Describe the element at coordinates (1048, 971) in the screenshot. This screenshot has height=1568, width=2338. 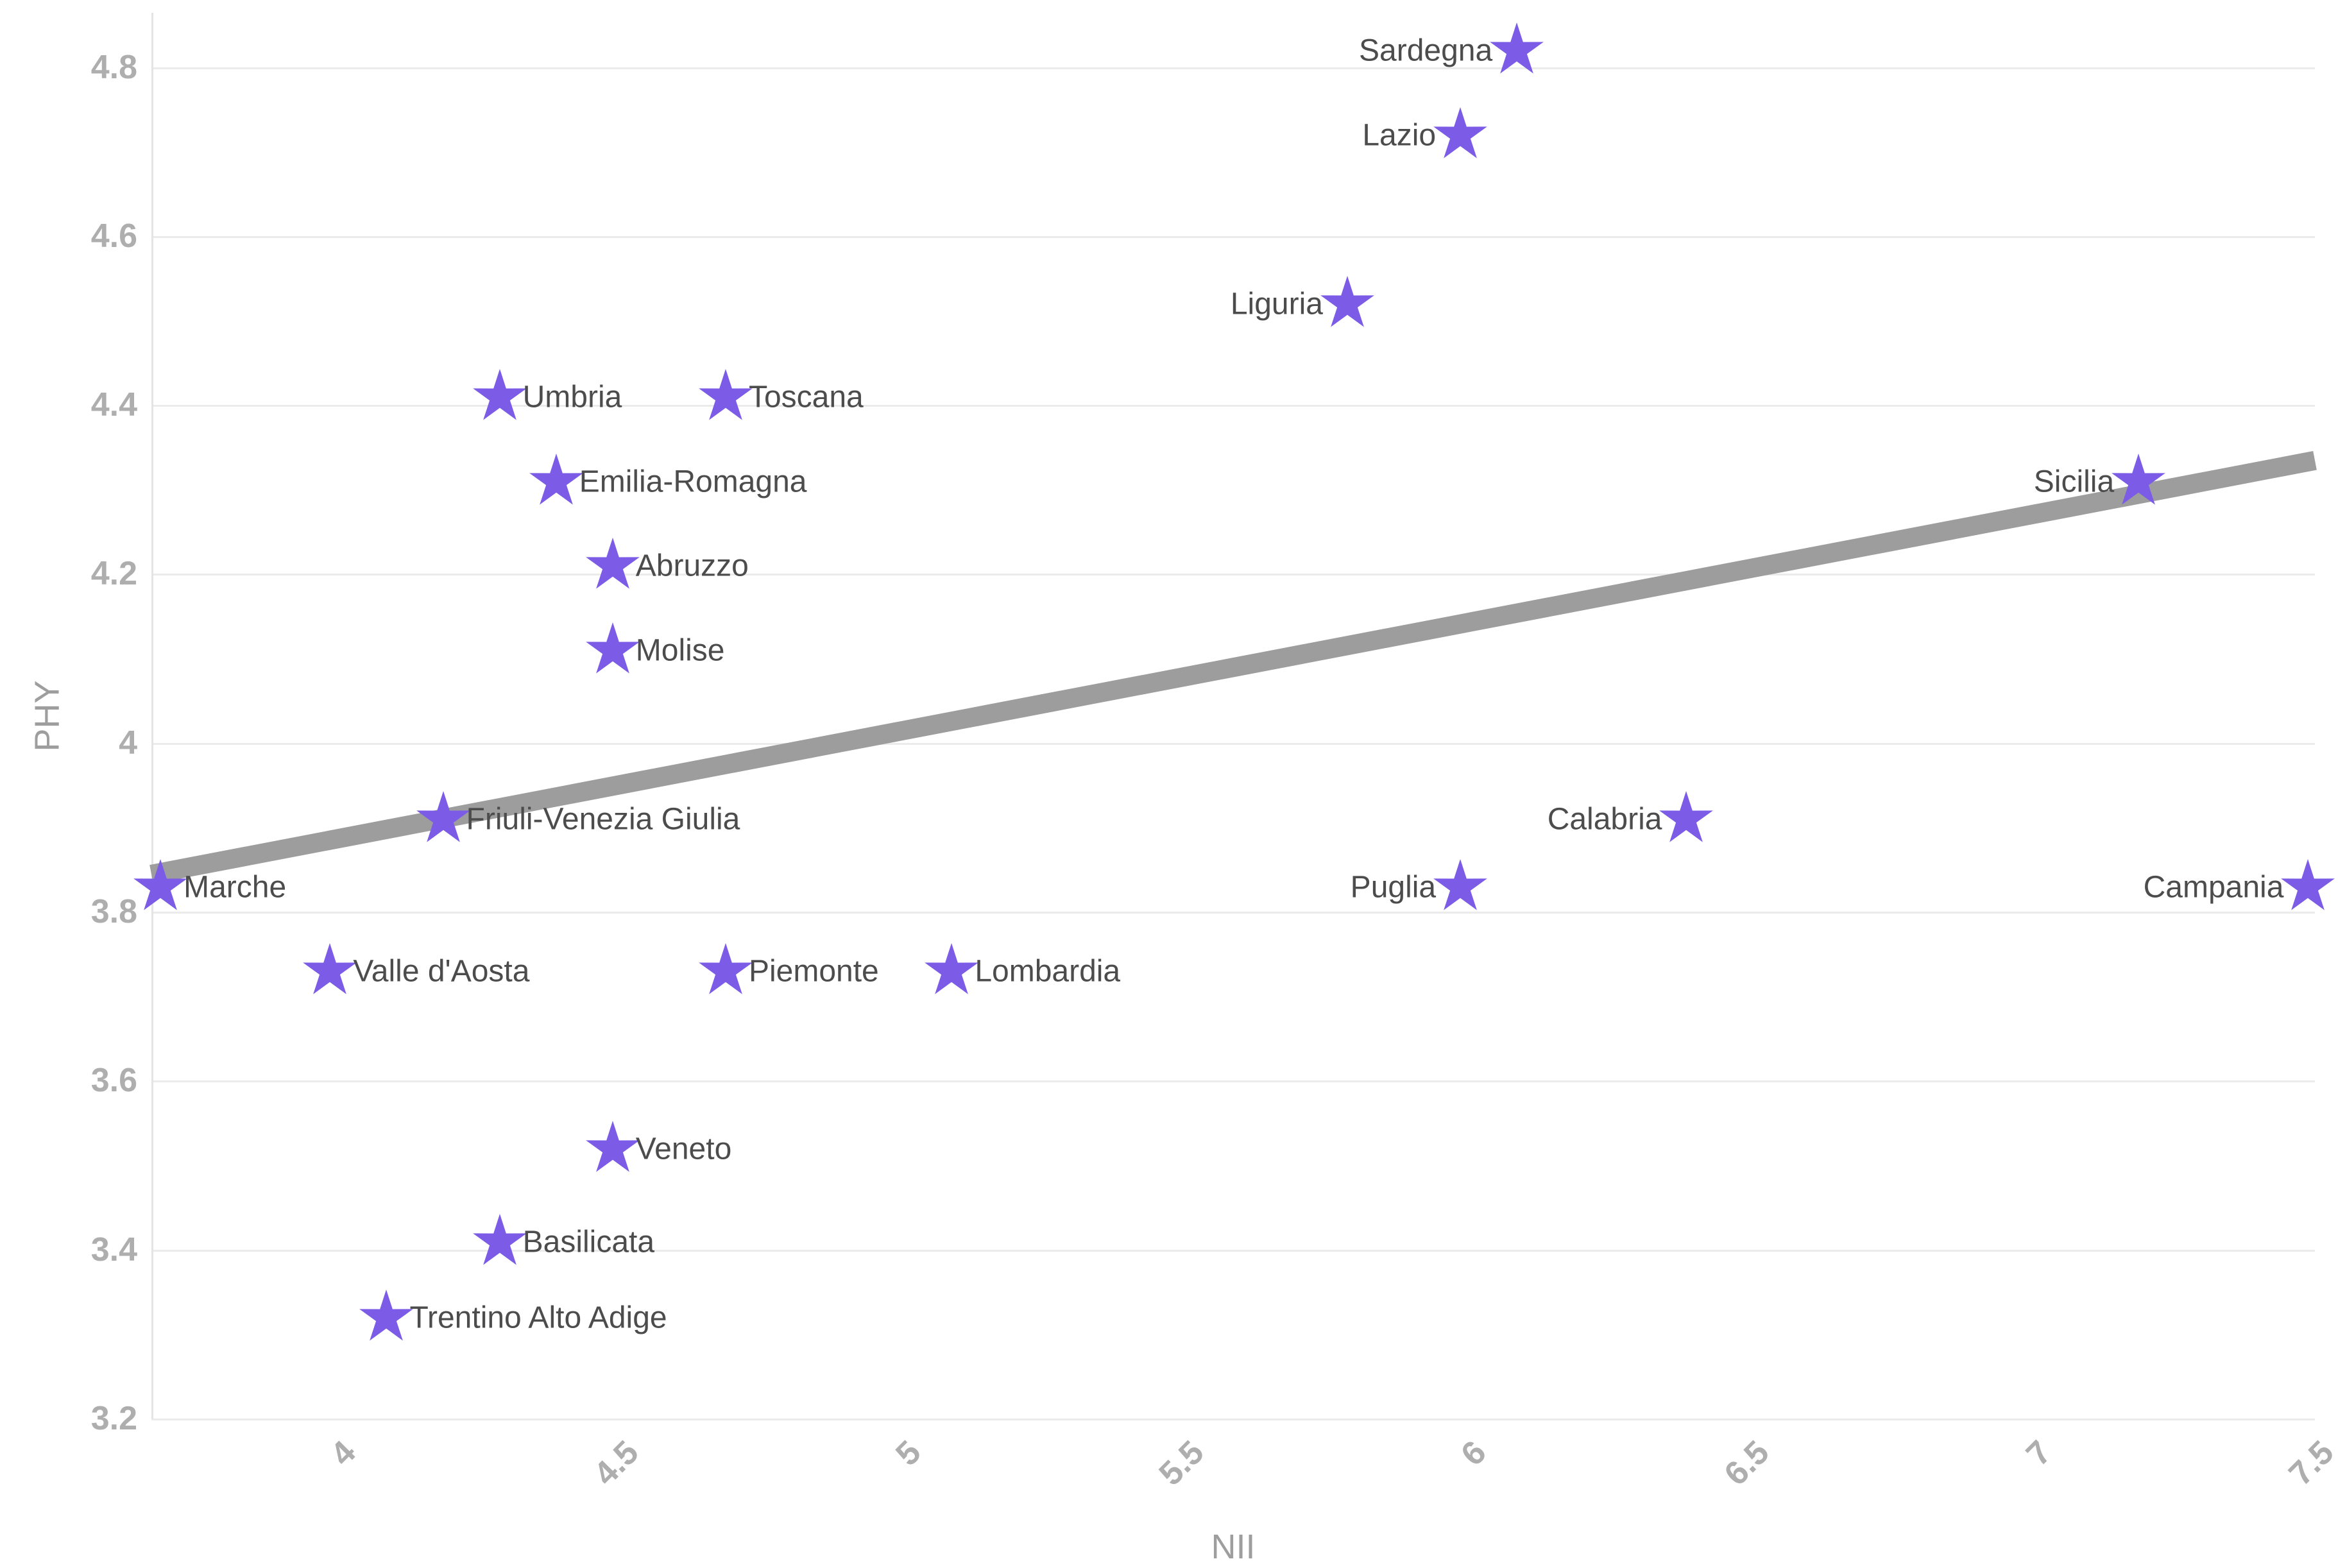
I see `data-point-label: Lombardia` at that location.